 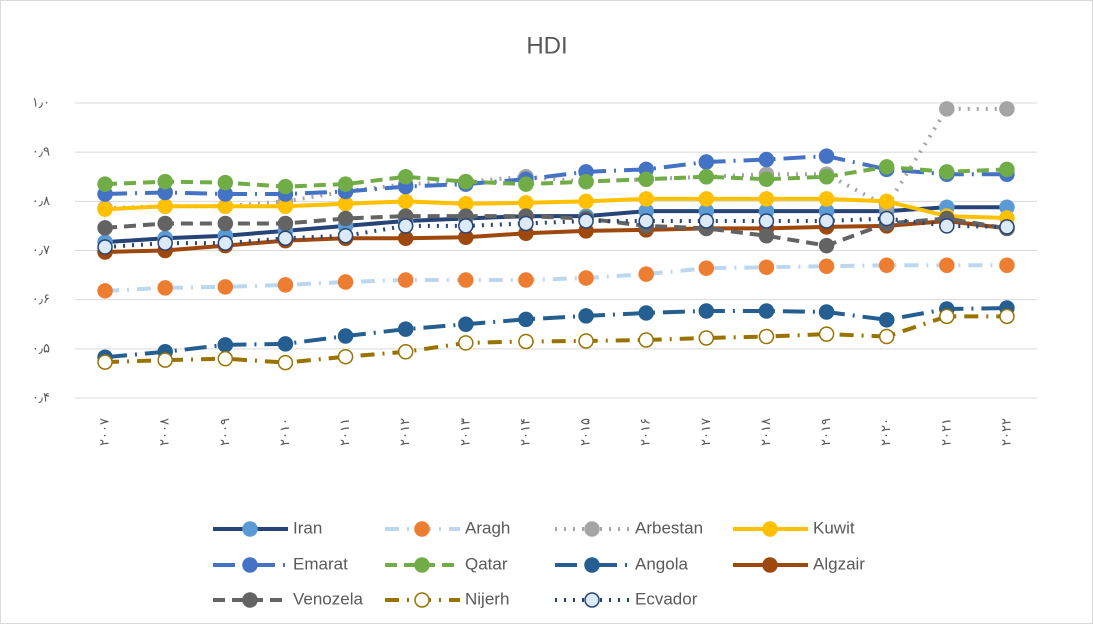 What do you see at coordinates (586, 432) in the screenshot?
I see `x-tick-label: ۲۰۱۵` at bounding box center [586, 432].